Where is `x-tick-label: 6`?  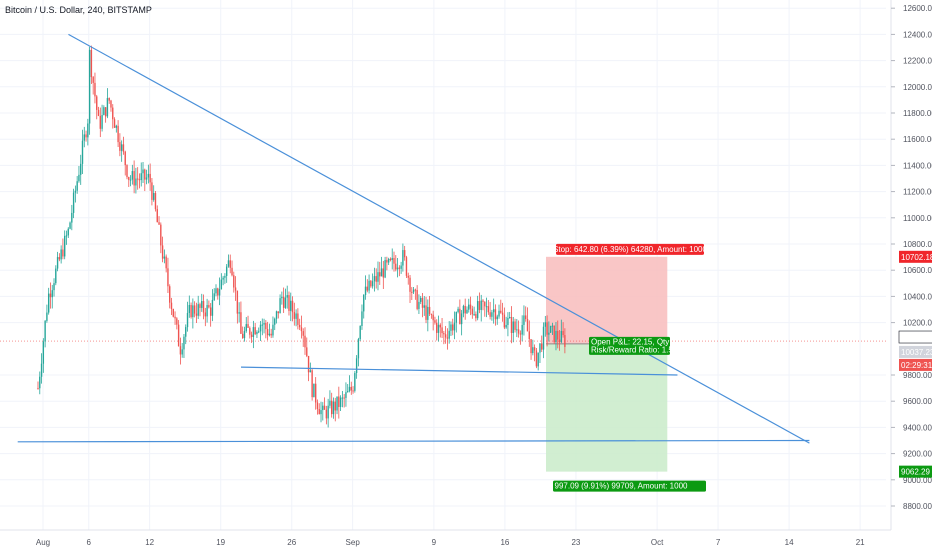
x-tick-label: 6 is located at coordinates (89, 542).